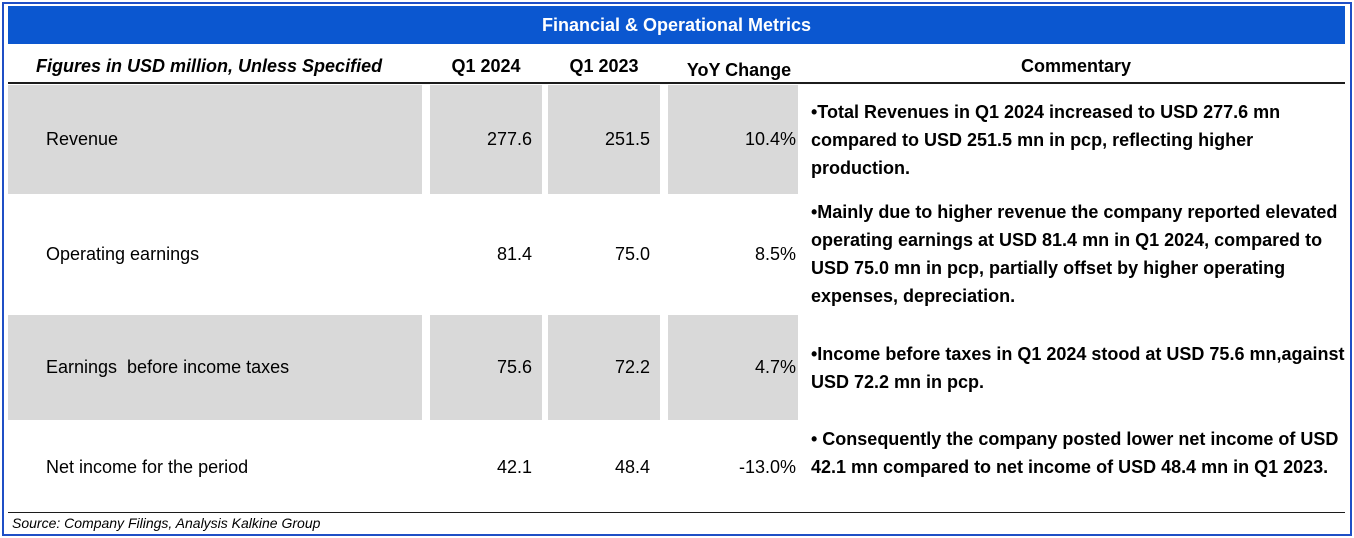  What do you see at coordinates (123, 254) in the screenshot?
I see `row-label: Operating earnings` at bounding box center [123, 254].